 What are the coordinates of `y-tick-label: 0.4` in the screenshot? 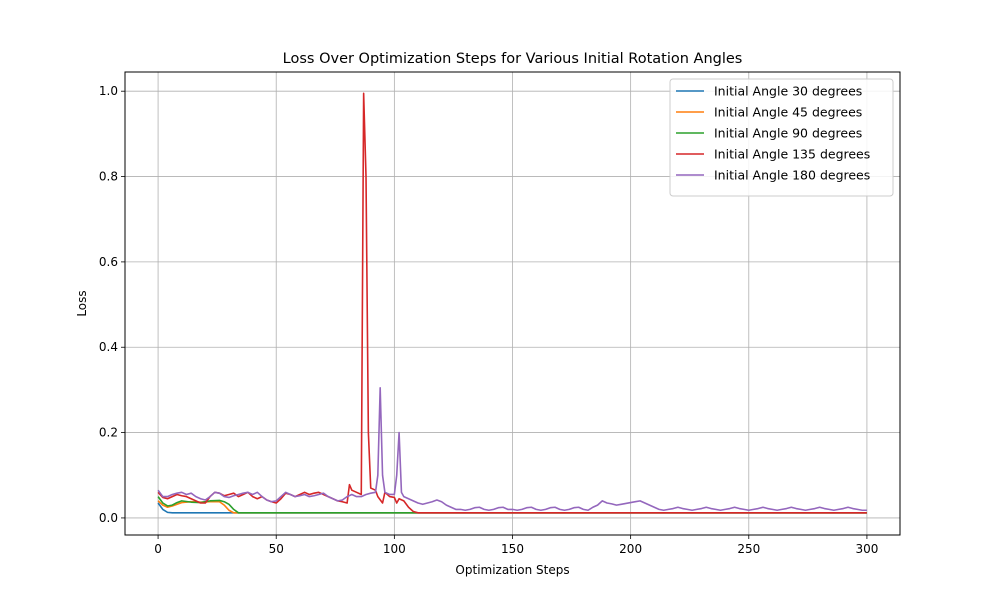 It's located at (108, 347).